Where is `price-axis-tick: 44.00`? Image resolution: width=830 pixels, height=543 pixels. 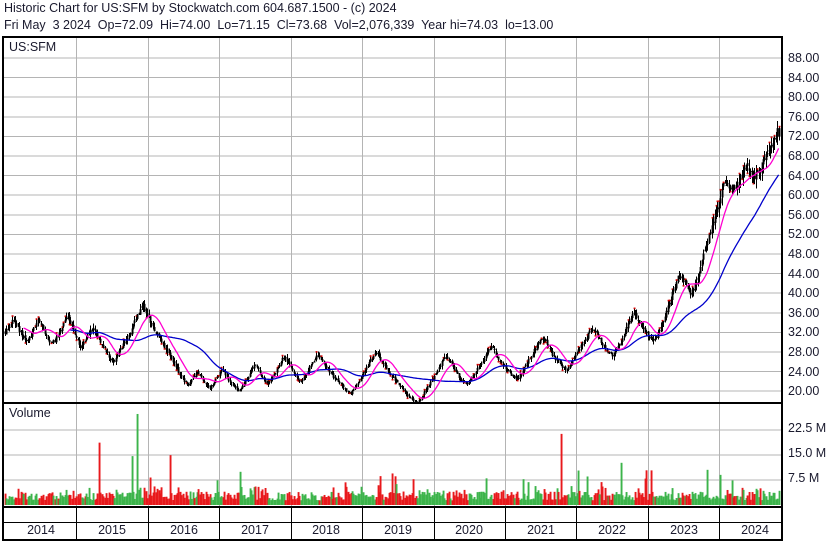
price-axis-tick: 44.00 is located at coordinates (804, 273).